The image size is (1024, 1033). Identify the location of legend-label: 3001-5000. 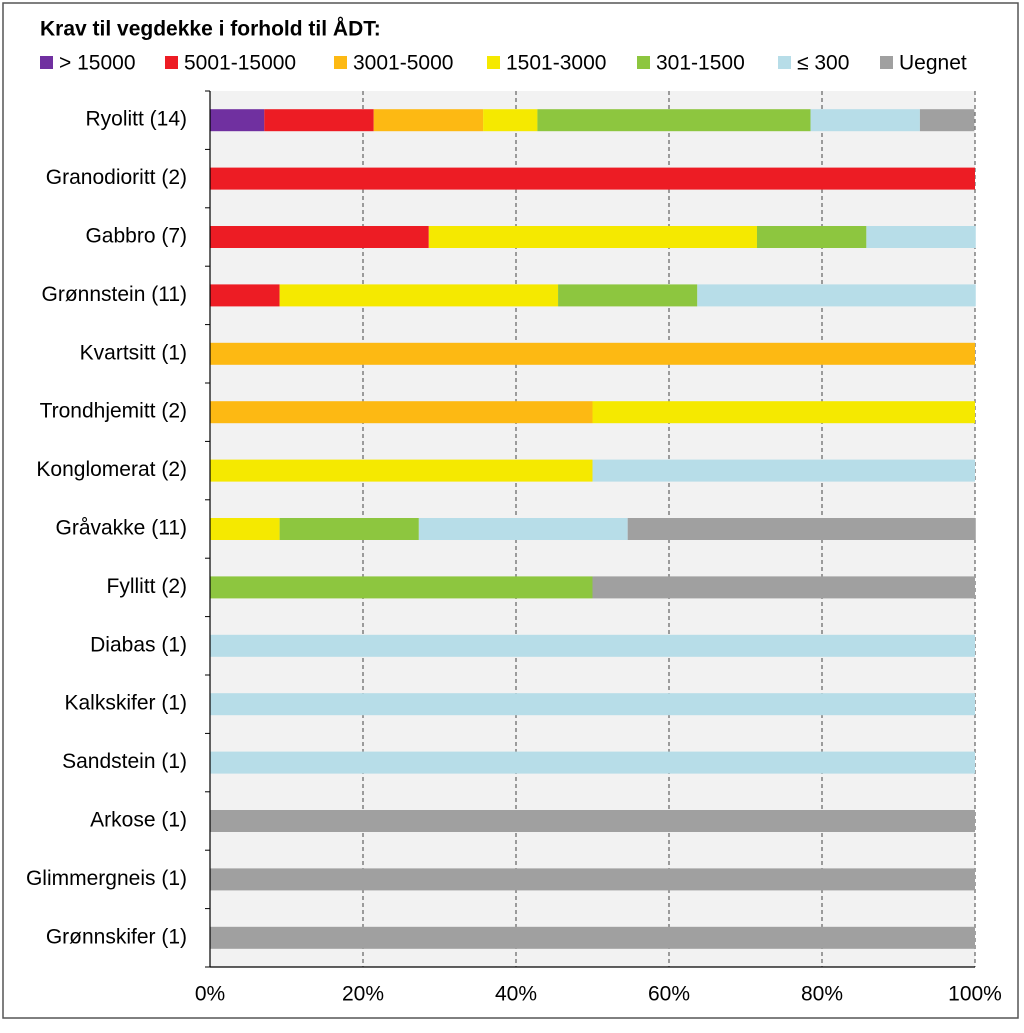
(403, 63).